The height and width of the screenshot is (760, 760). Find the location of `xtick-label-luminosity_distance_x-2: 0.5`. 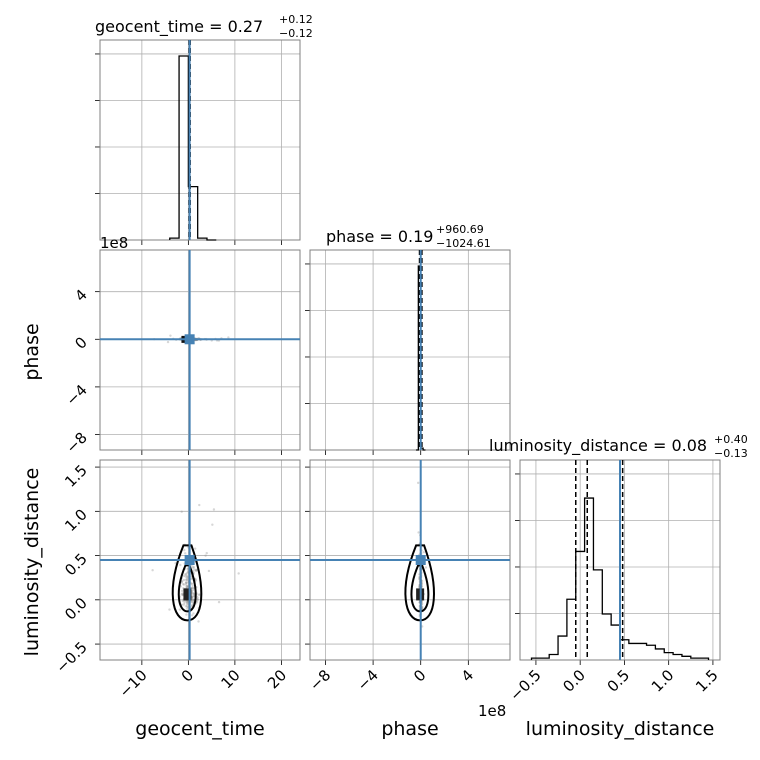

xtick-label-luminosity_distance_x-2: 0.5 is located at coordinates (619, 681).